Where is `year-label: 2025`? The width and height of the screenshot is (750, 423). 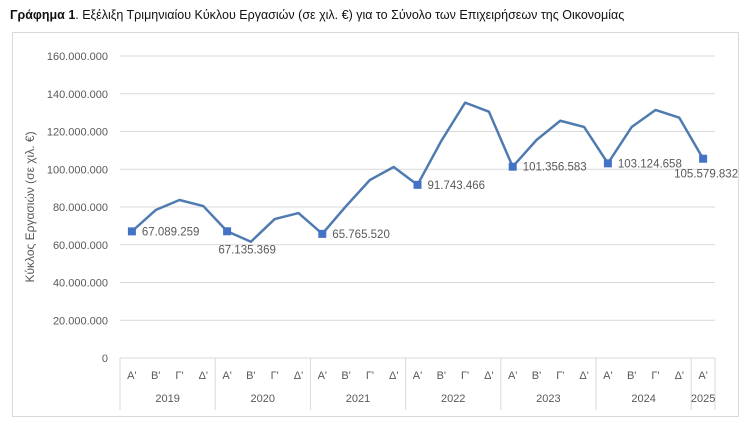
year-label: 2025 is located at coordinates (703, 399).